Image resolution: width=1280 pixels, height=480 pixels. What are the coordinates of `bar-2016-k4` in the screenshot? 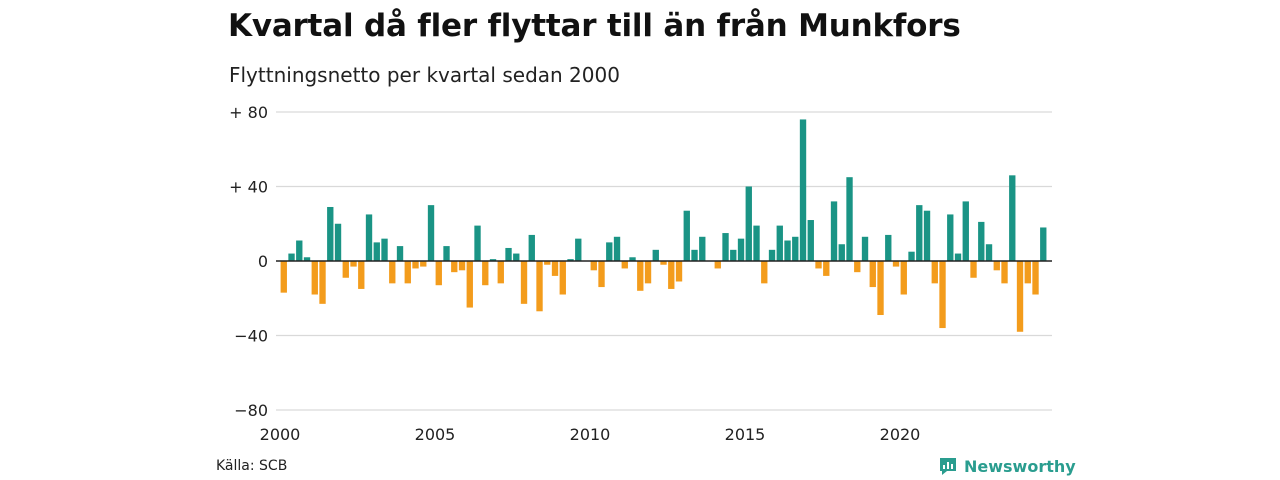 It's located at (803, 190).